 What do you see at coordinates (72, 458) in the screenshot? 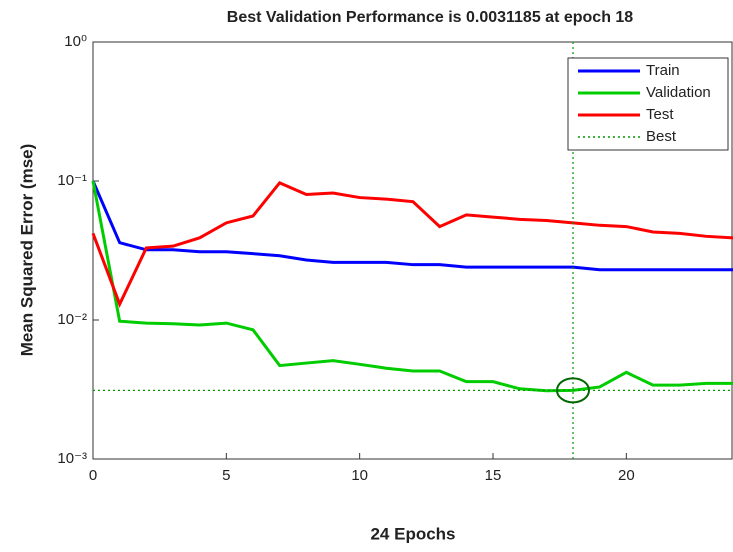
I see `y-tick-label: 10⁻³` at bounding box center [72, 458].